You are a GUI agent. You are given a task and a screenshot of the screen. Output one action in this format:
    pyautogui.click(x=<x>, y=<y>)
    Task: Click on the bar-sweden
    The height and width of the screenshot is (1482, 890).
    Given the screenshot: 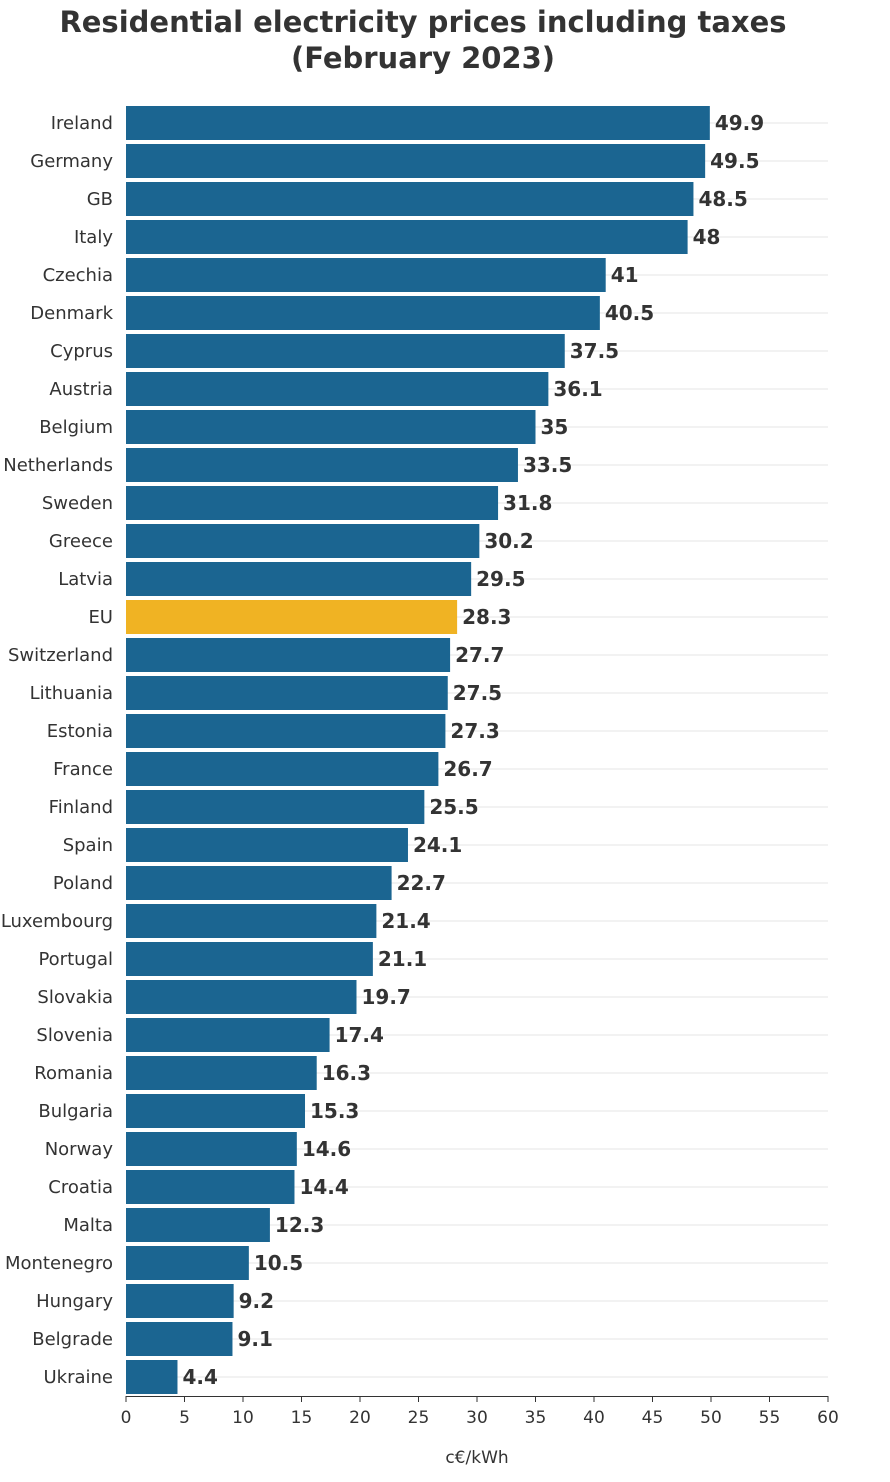 What is the action you would take?
    pyautogui.click(x=312, y=503)
    